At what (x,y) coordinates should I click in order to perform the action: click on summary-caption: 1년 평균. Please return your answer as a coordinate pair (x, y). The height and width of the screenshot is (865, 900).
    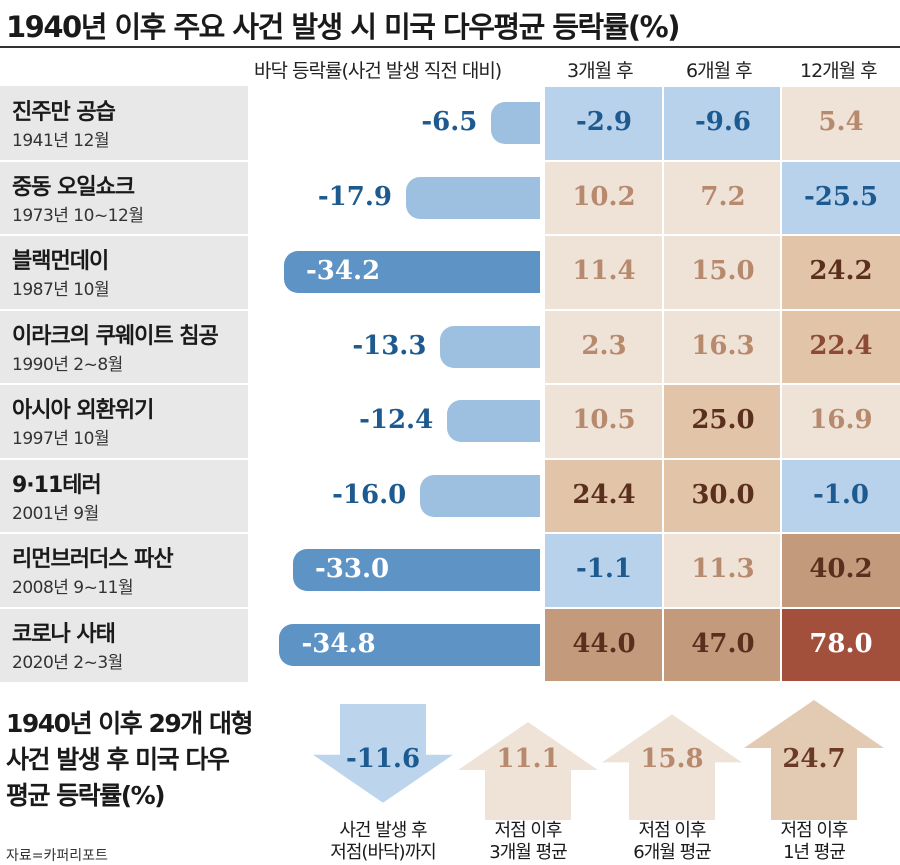
    Looking at the image, I should click on (814, 852).